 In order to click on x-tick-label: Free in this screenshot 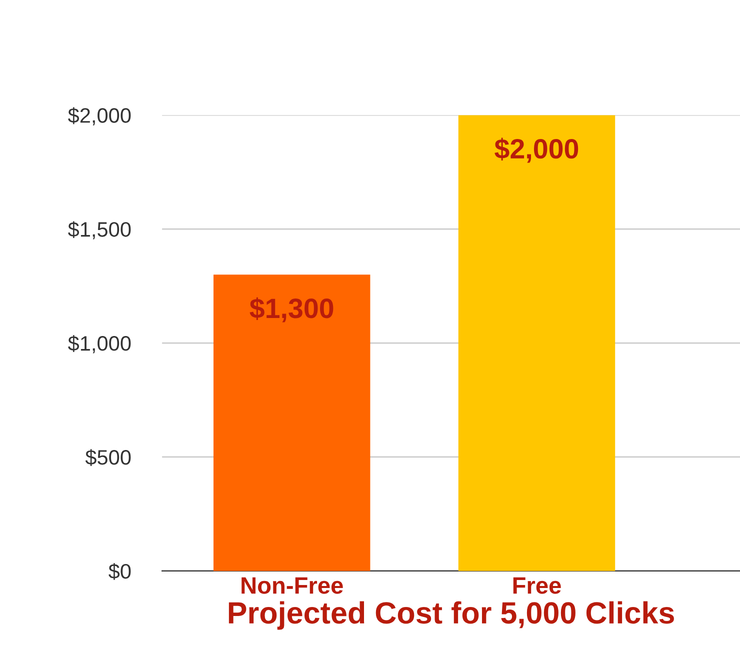, I will do `click(537, 585)`.